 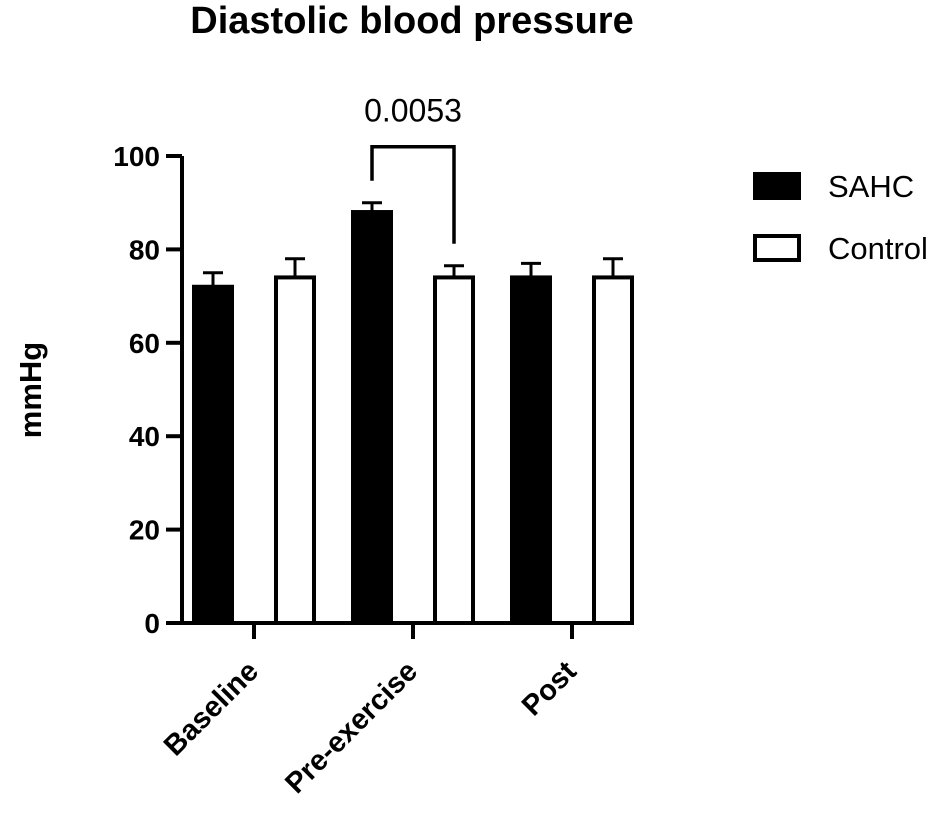 I want to click on significance-bracket, so click(x=413, y=194).